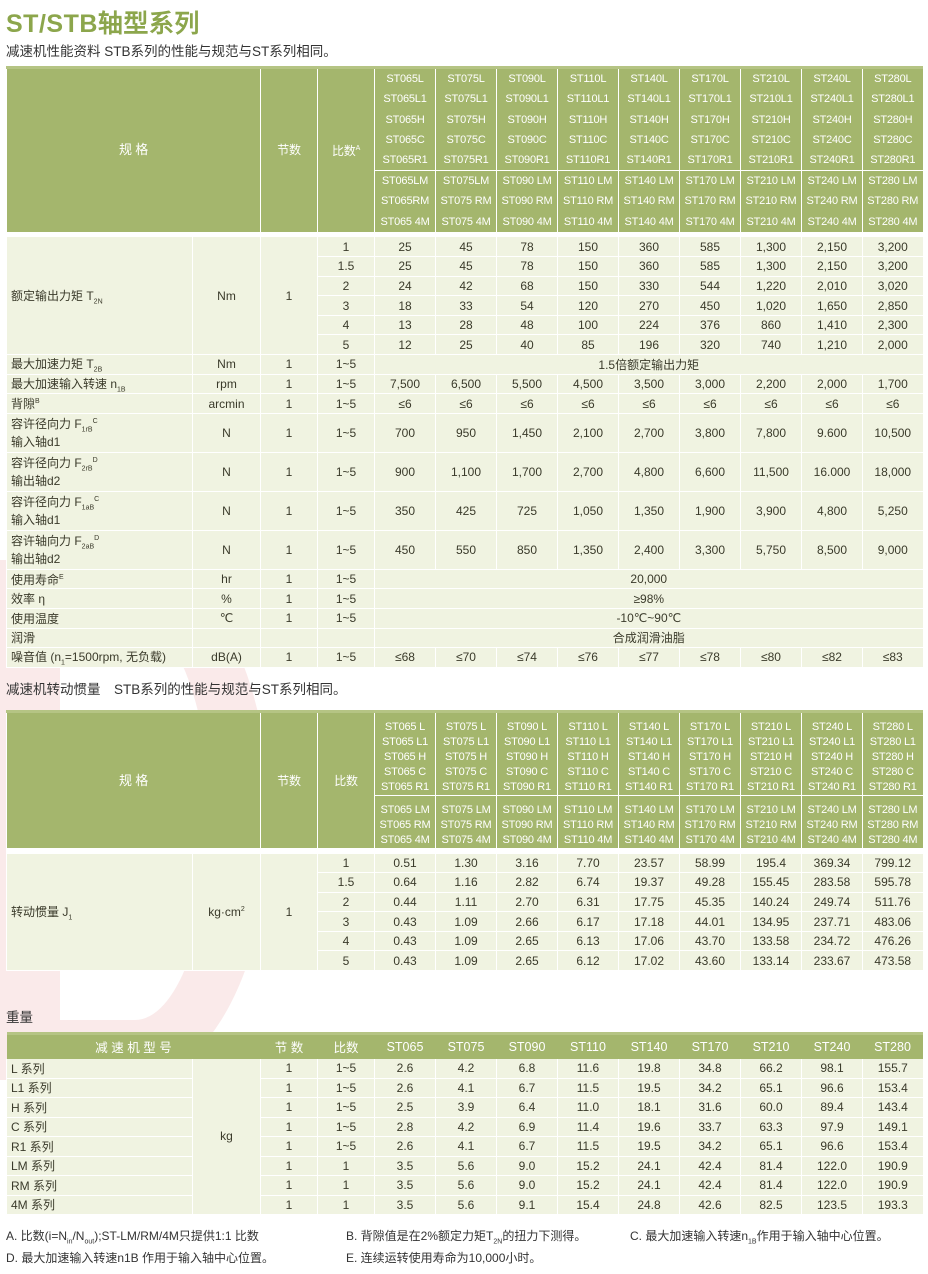 Image resolution: width=928 pixels, height=1274 pixels. What do you see at coordinates (771, 325) in the screenshot?
I see `cell-value: 860` at bounding box center [771, 325].